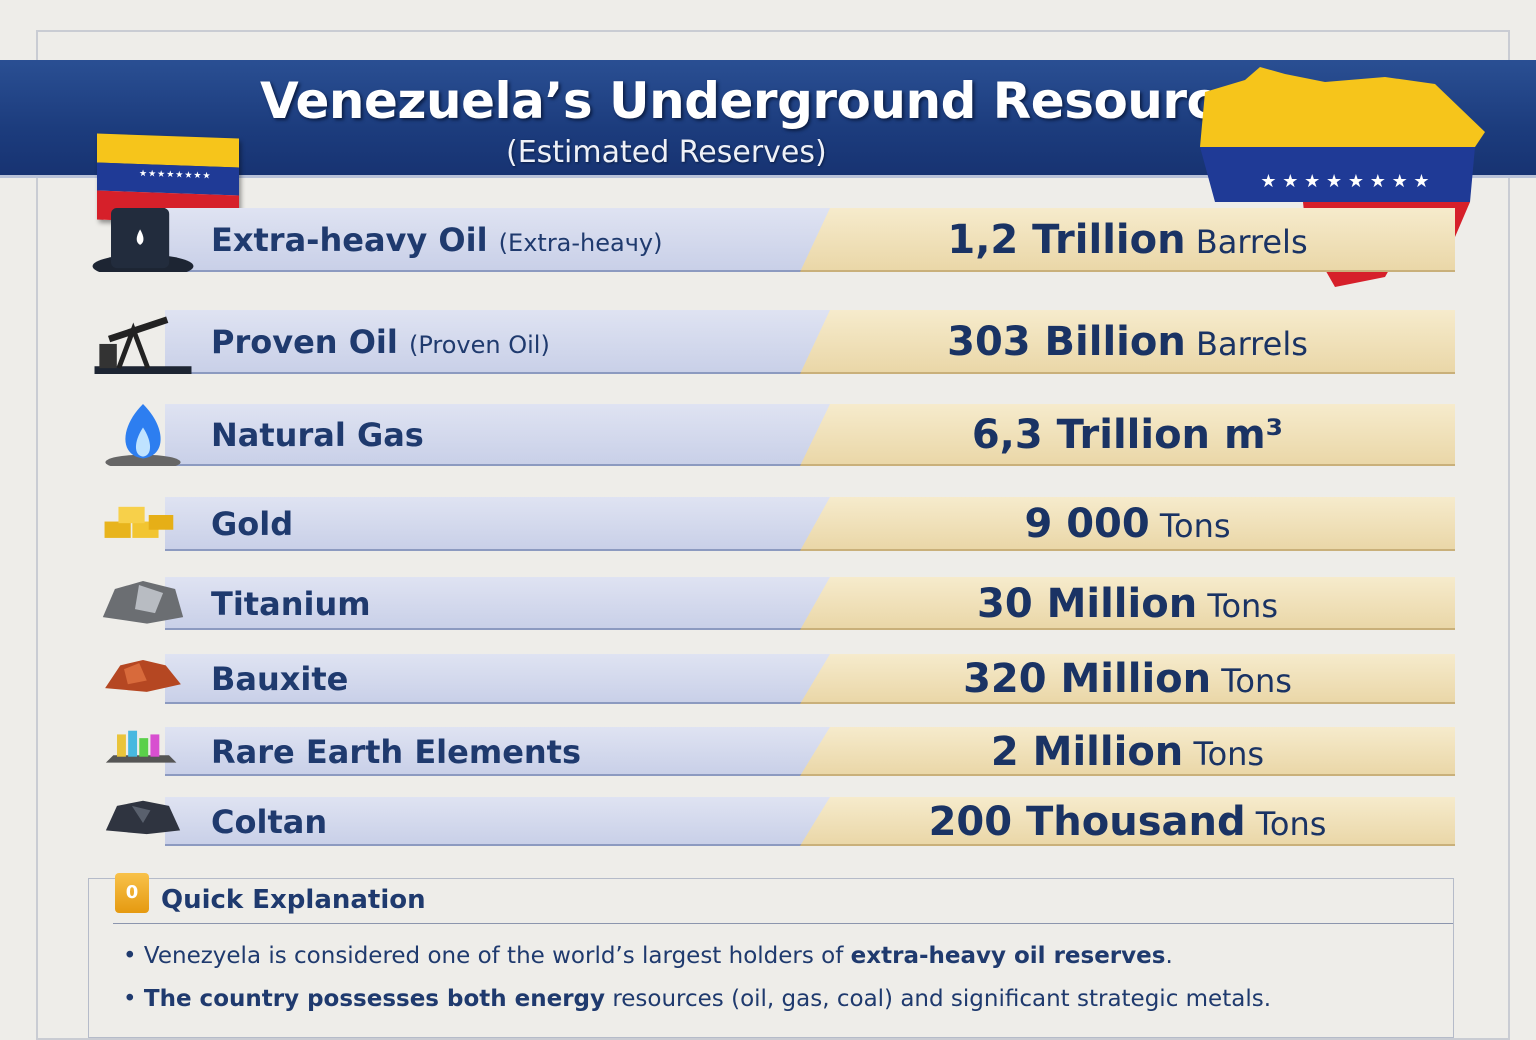 The image size is (1536, 1040). Describe the element at coordinates (143, 345) in the screenshot. I see `oil-pump-icon` at that location.